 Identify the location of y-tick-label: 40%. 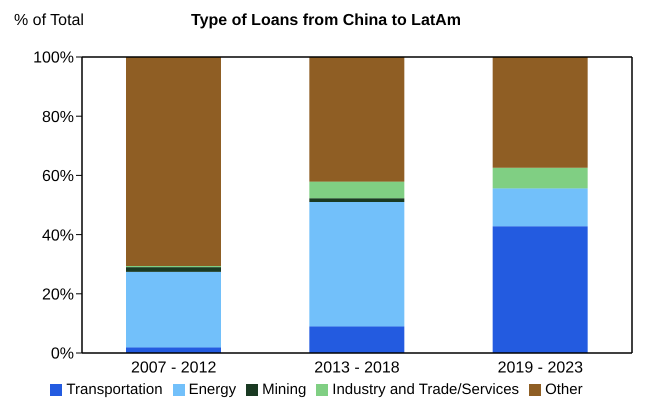
(58, 235).